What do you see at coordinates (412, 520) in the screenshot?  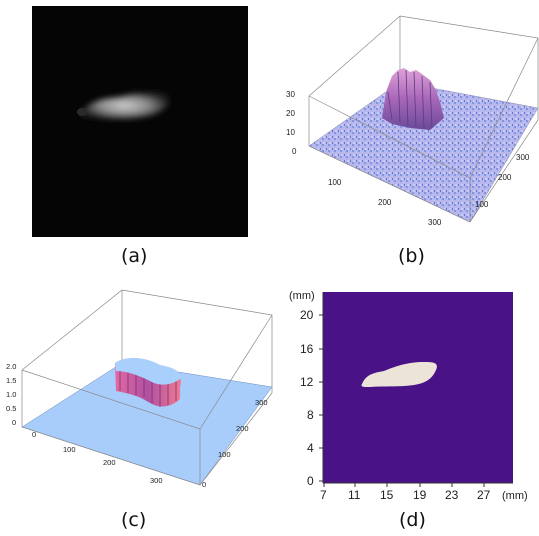 I see `caption-d: (d)` at bounding box center [412, 520].